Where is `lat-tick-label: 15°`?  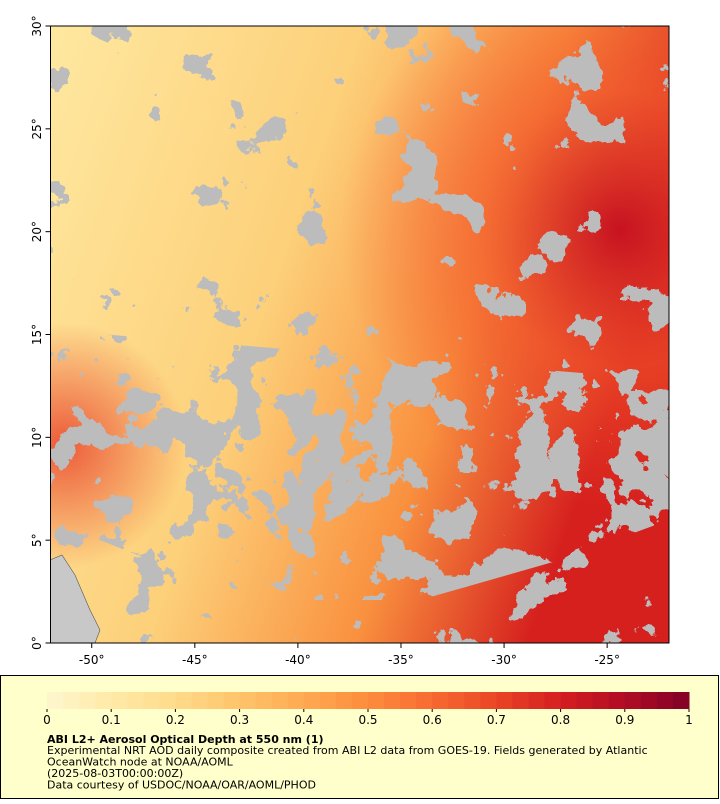
lat-tick-label: 15° is located at coordinates (37, 334).